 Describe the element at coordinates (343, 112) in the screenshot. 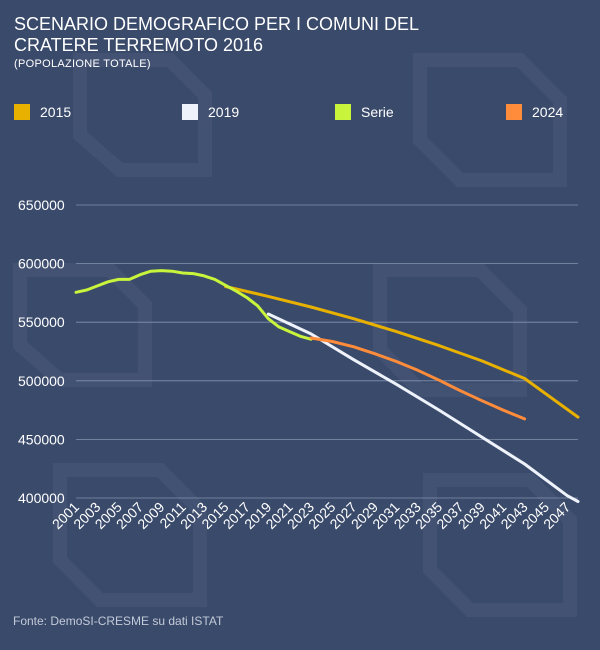

I see `legend-swatch-serie` at that location.